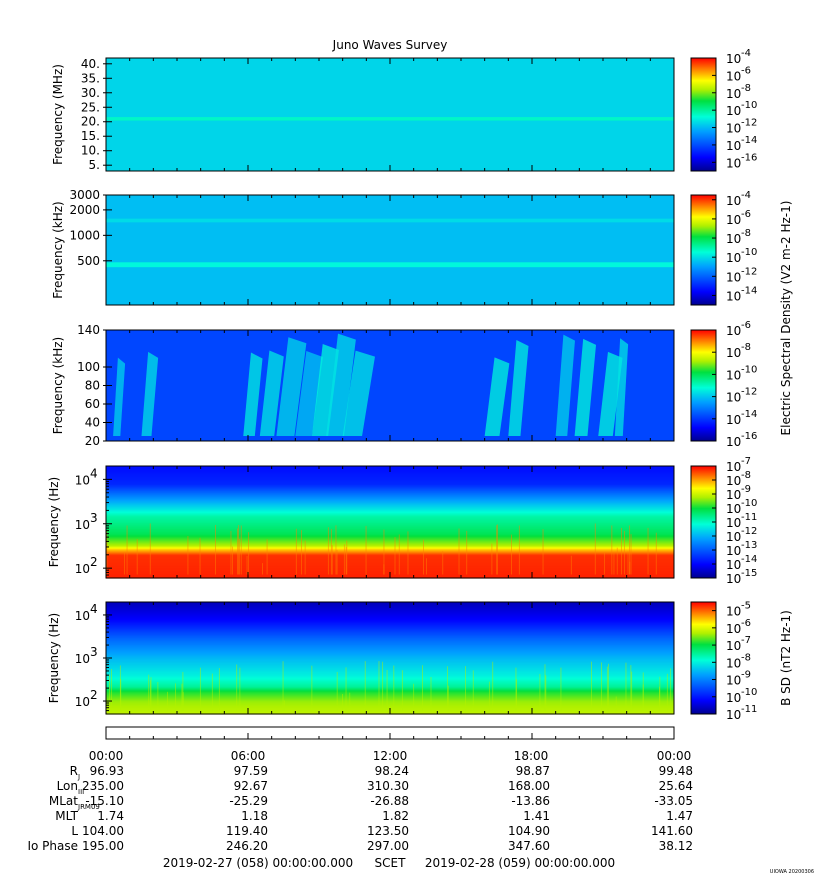 The width and height of the screenshot is (815, 880). I want to click on ephemeris-label-sub: III, so click(81, 792).